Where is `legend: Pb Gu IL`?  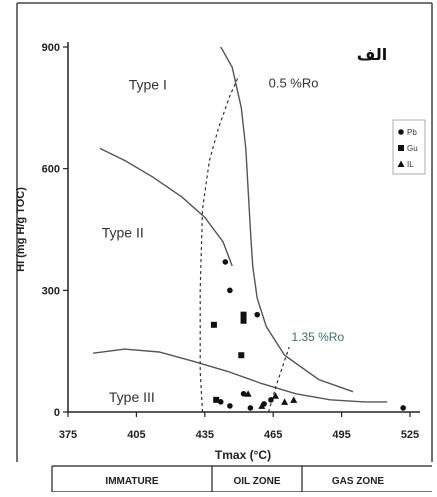 legend: Pb Gu IL is located at coordinates (409, 147).